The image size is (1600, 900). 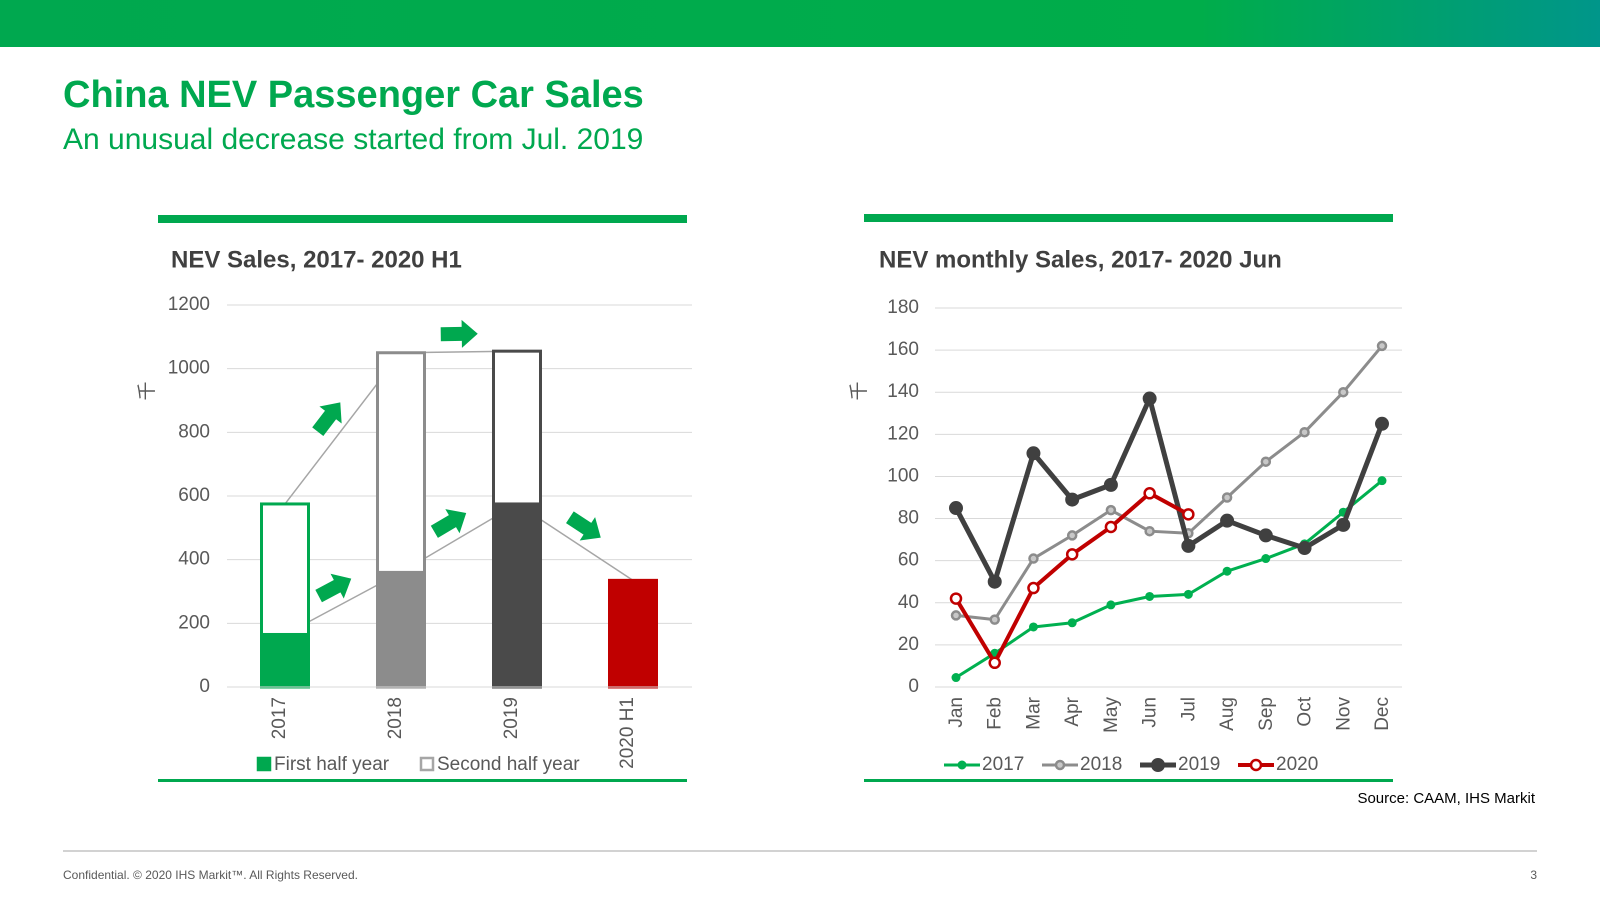 I want to click on y-tick-label: 800, so click(x=194, y=431).